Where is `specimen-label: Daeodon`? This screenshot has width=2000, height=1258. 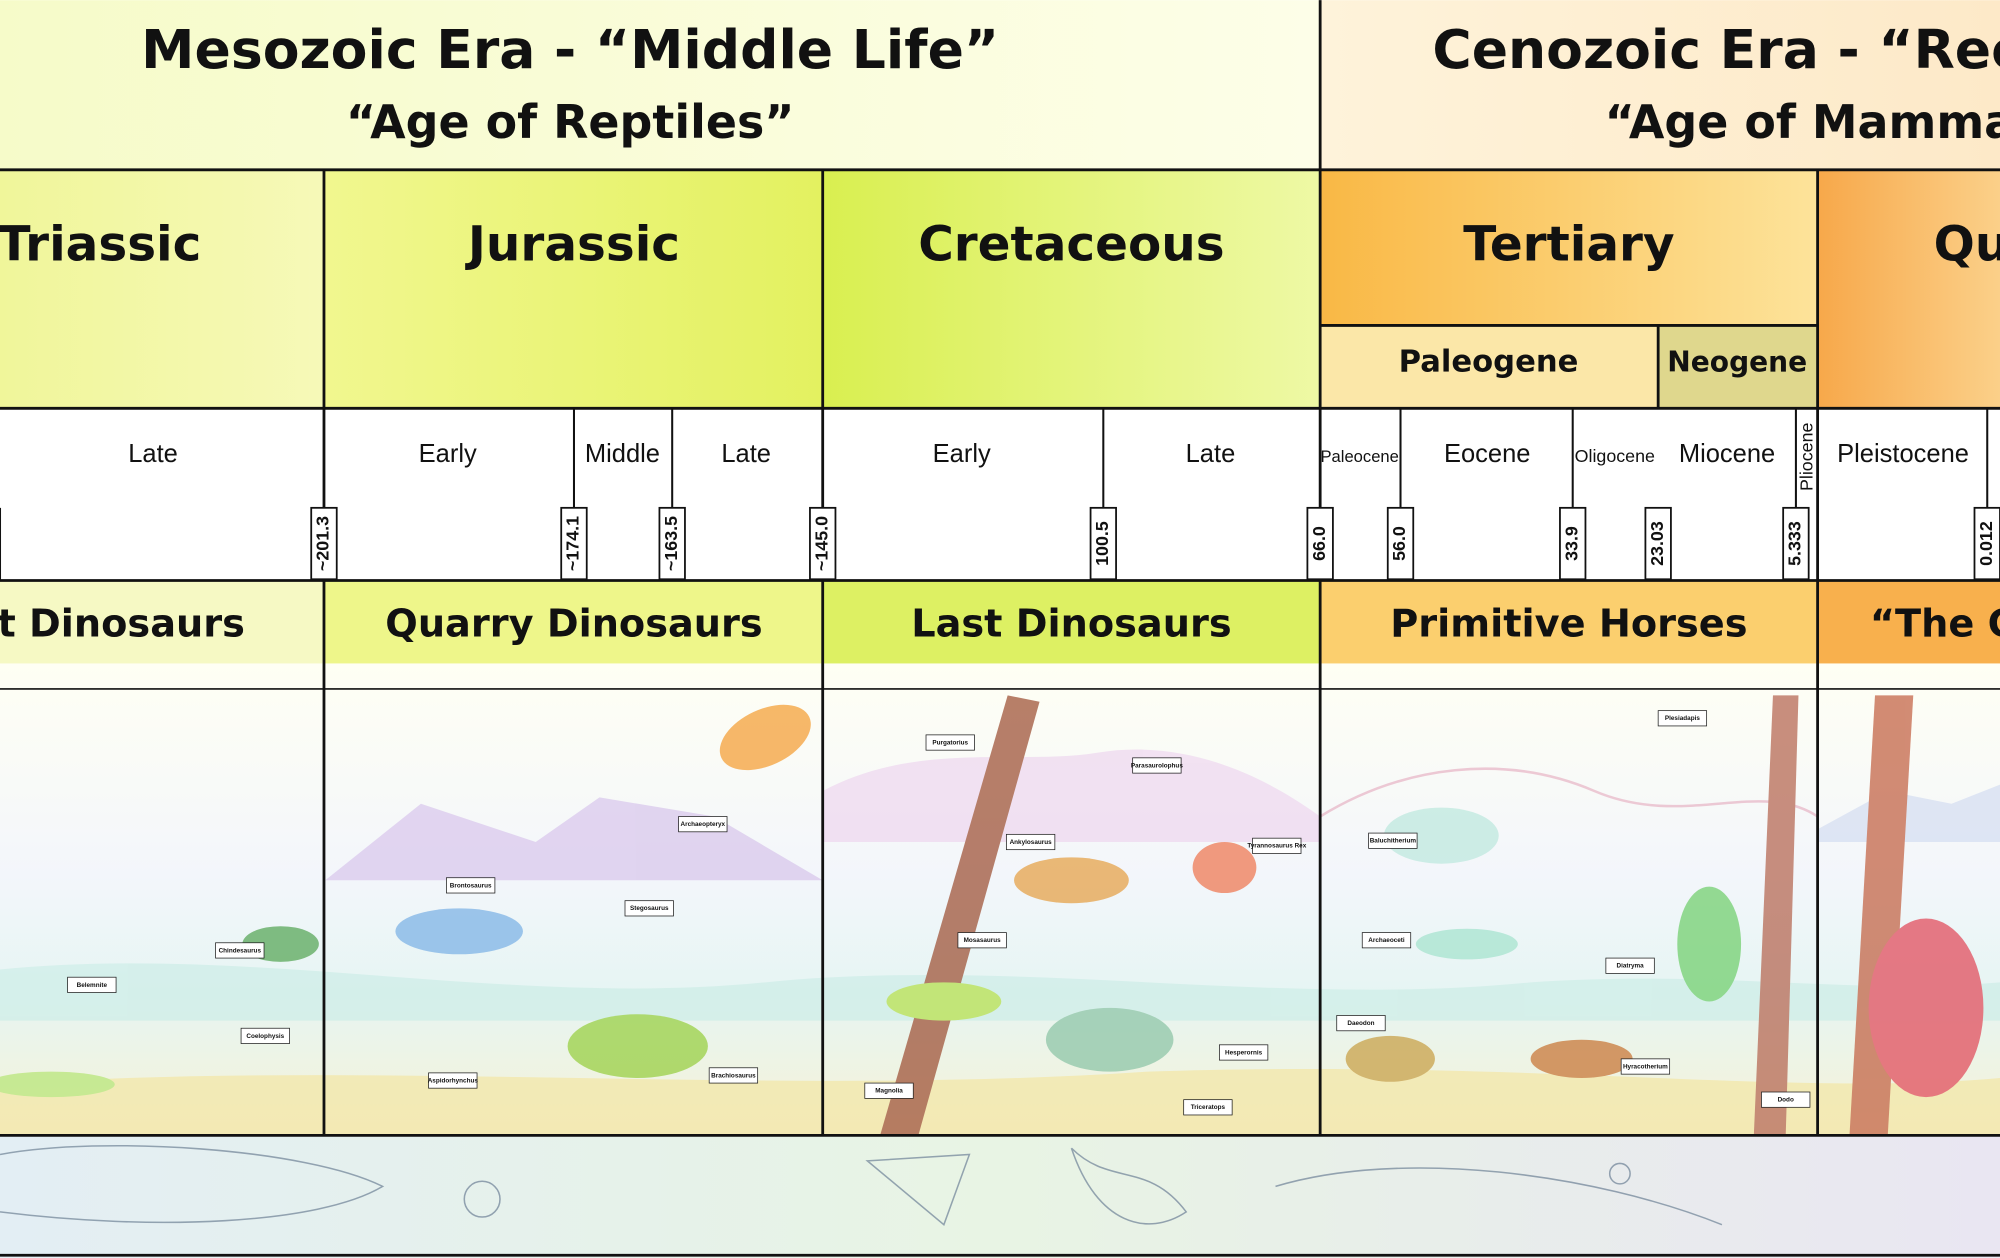 specimen-label: Daeodon is located at coordinates (1360, 1023).